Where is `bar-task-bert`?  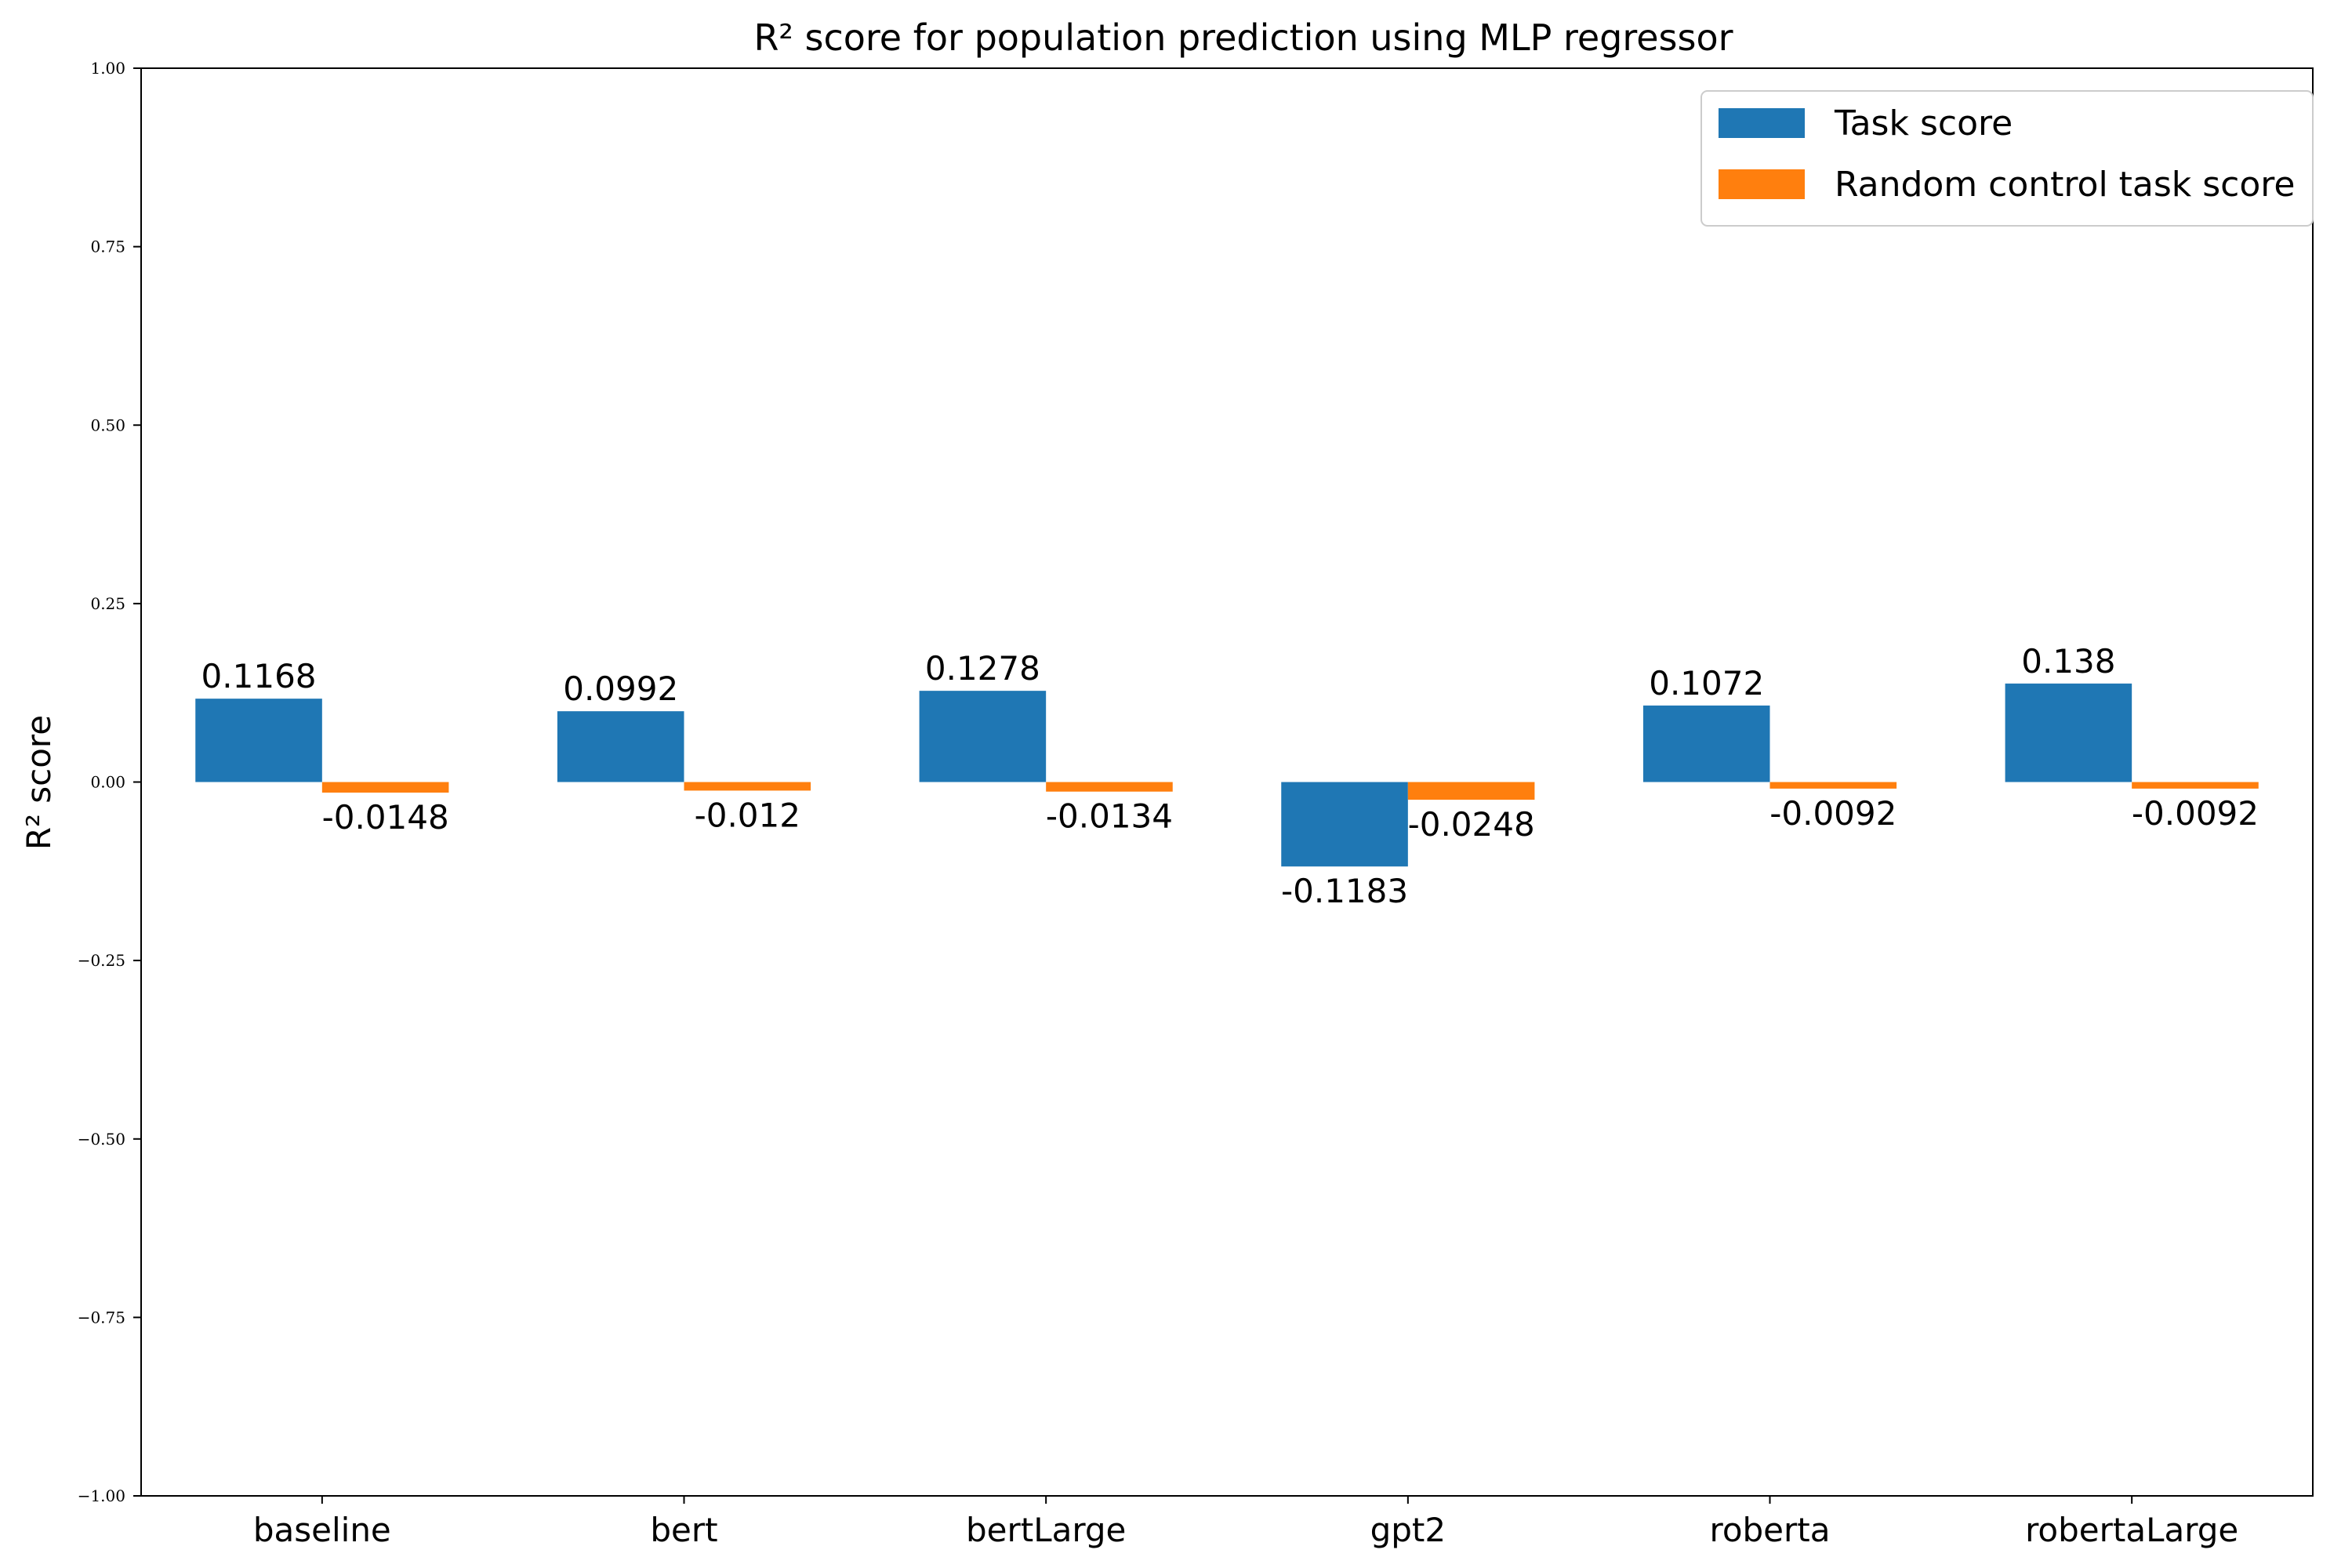 bar-task-bert is located at coordinates (620, 746).